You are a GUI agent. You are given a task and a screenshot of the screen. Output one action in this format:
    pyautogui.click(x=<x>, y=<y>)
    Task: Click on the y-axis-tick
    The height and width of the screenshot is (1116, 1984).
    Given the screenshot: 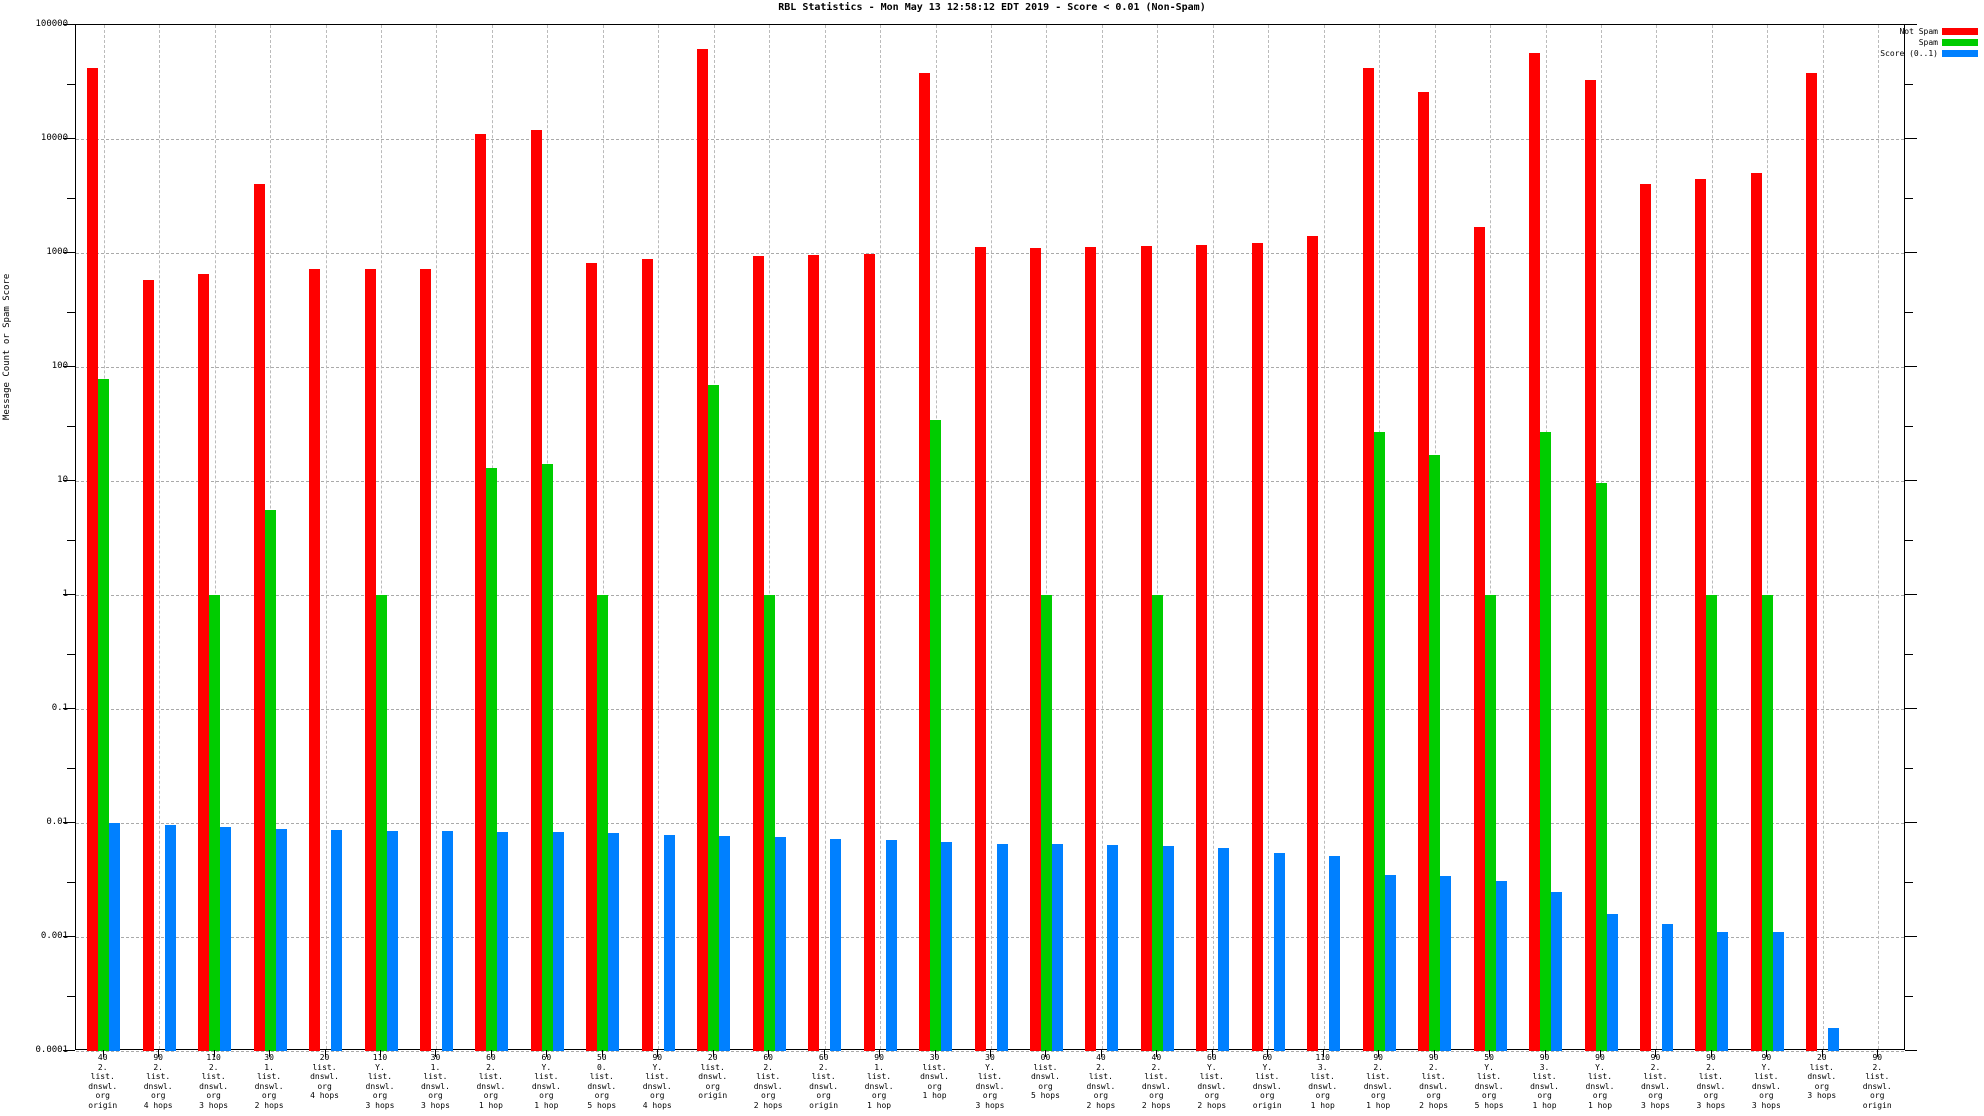 What is the action you would take?
    pyautogui.click(x=69, y=594)
    